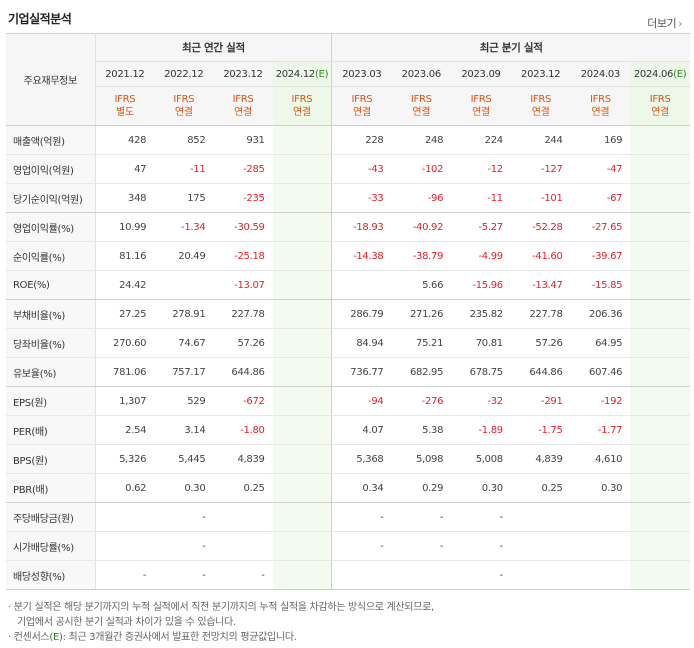 The width and height of the screenshot is (694, 648). I want to click on period-header: 2024.03, so click(600, 74).